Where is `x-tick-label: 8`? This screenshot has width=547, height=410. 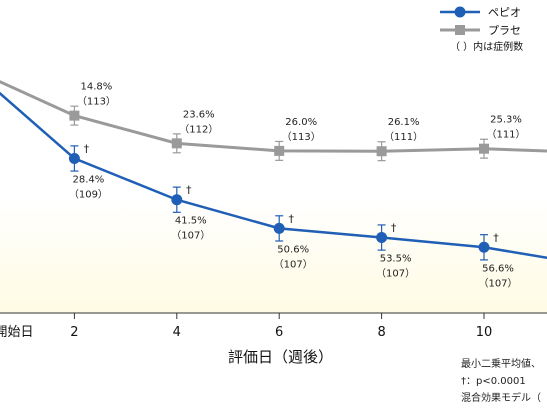 x-tick-label: 8 is located at coordinates (381, 332).